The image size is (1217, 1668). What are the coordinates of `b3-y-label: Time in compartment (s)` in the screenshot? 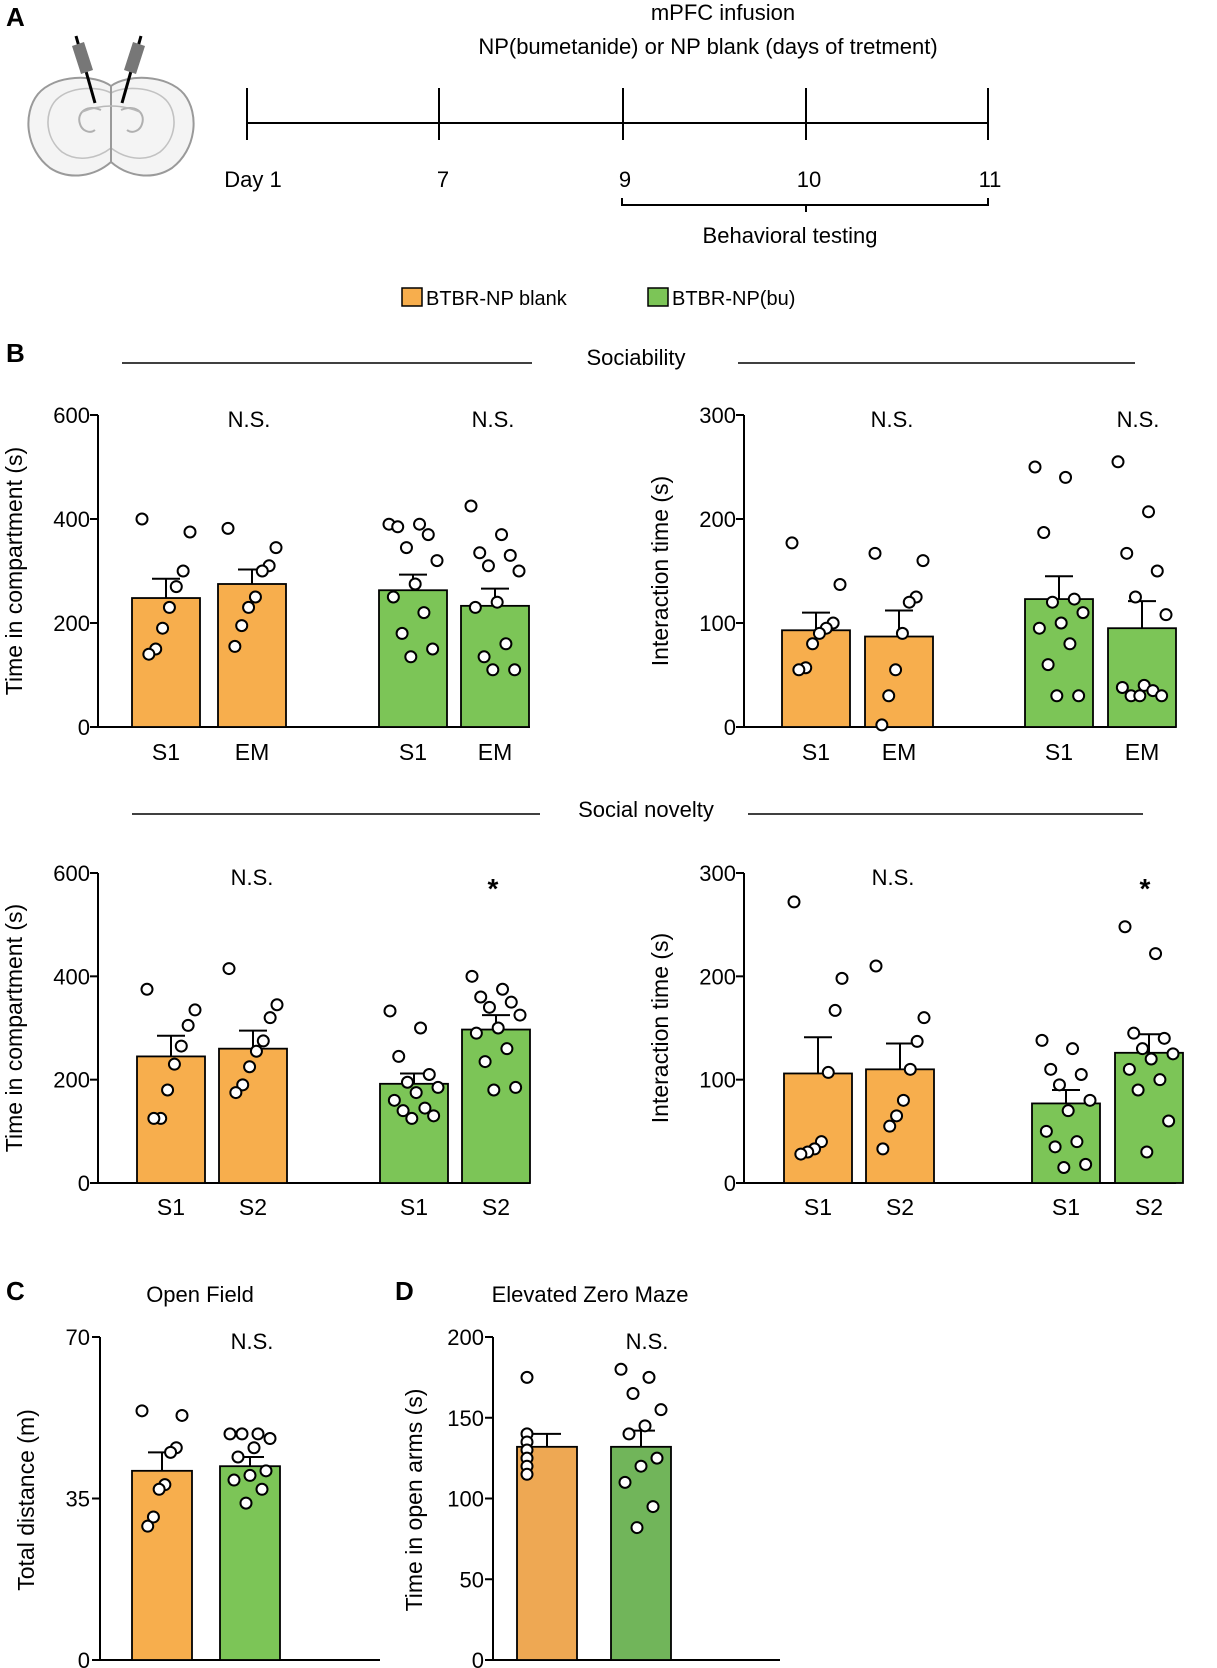 It's located at (14, 1028).